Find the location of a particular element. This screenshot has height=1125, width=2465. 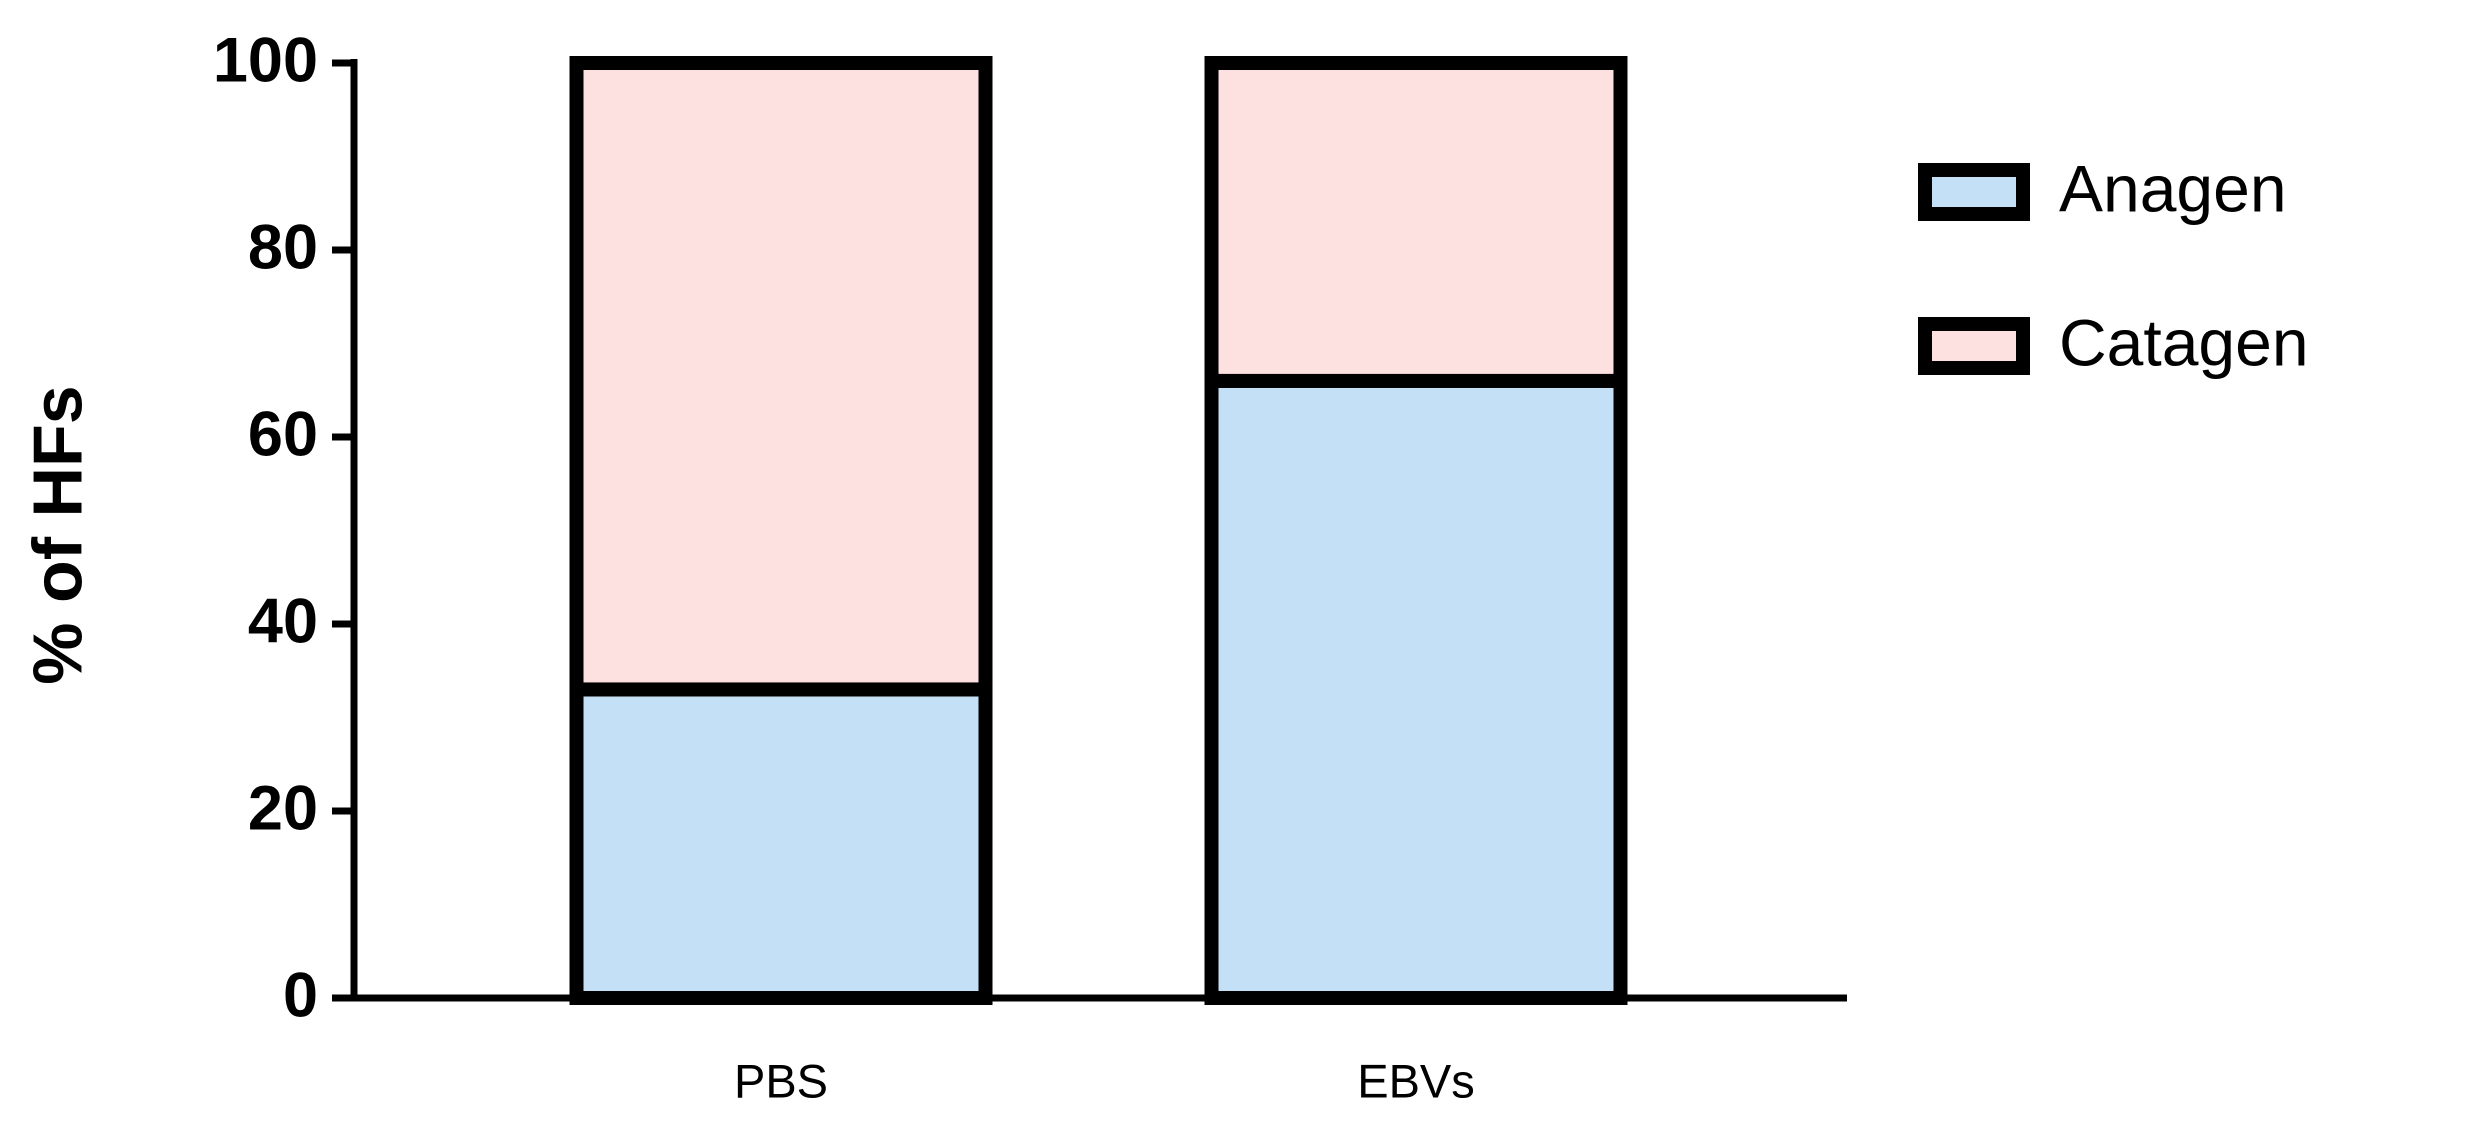

y-tick-label: 60 is located at coordinates (283, 435).